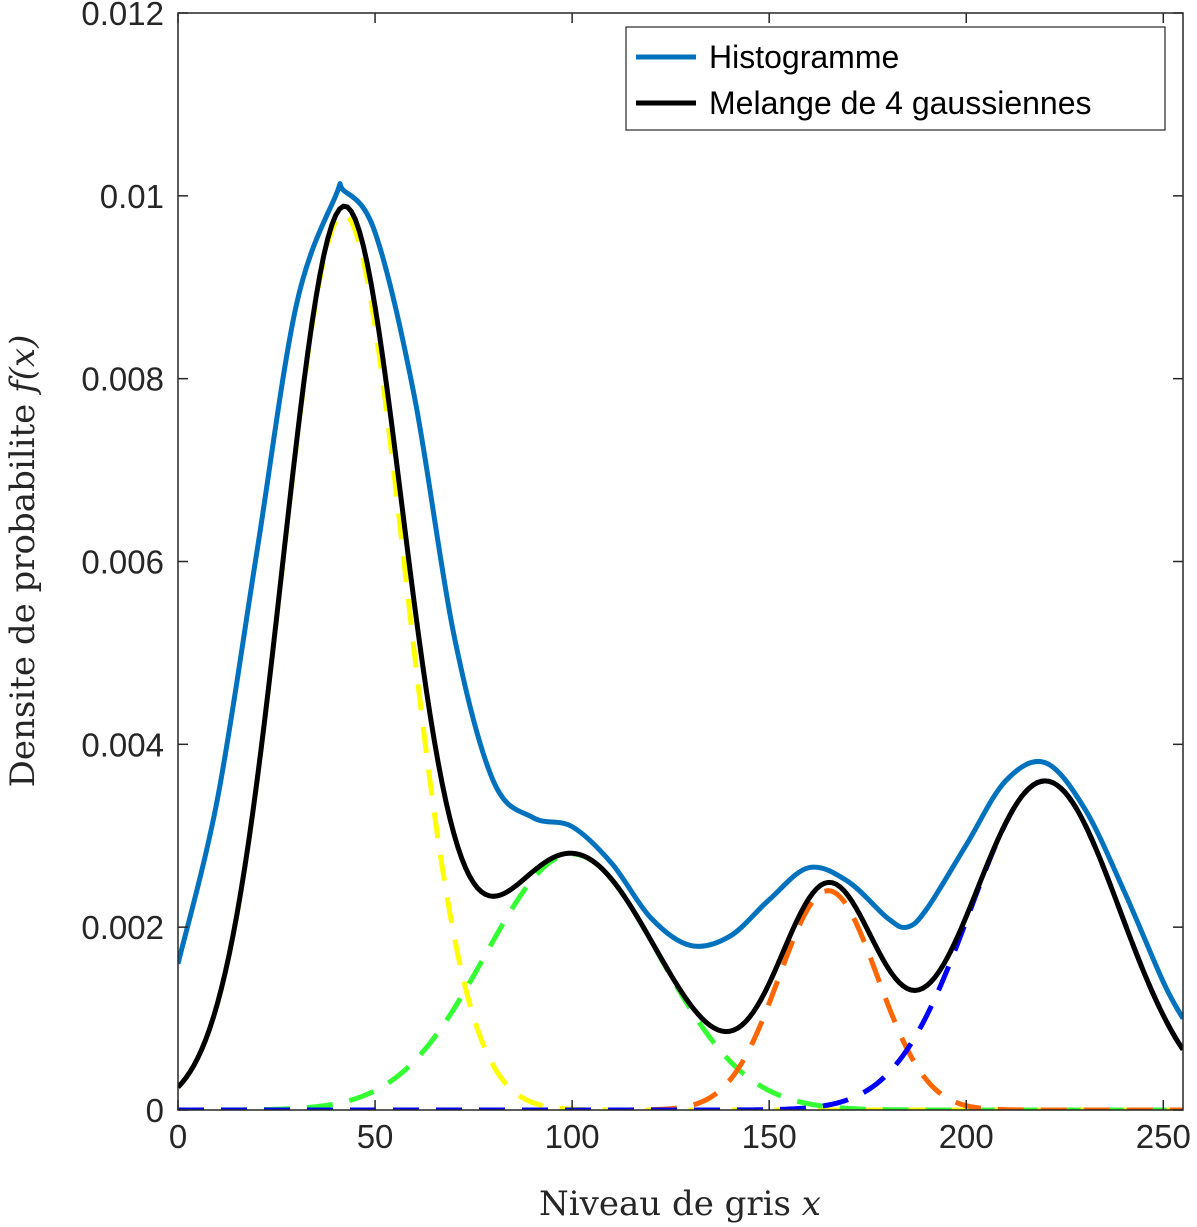 The height and width of the screenshot is (1227, 1197). What do you see at coordinates (23, 365) in the screenshot?
I see `y-axis-label-math: f(x)` at bounding box center [23, 365].